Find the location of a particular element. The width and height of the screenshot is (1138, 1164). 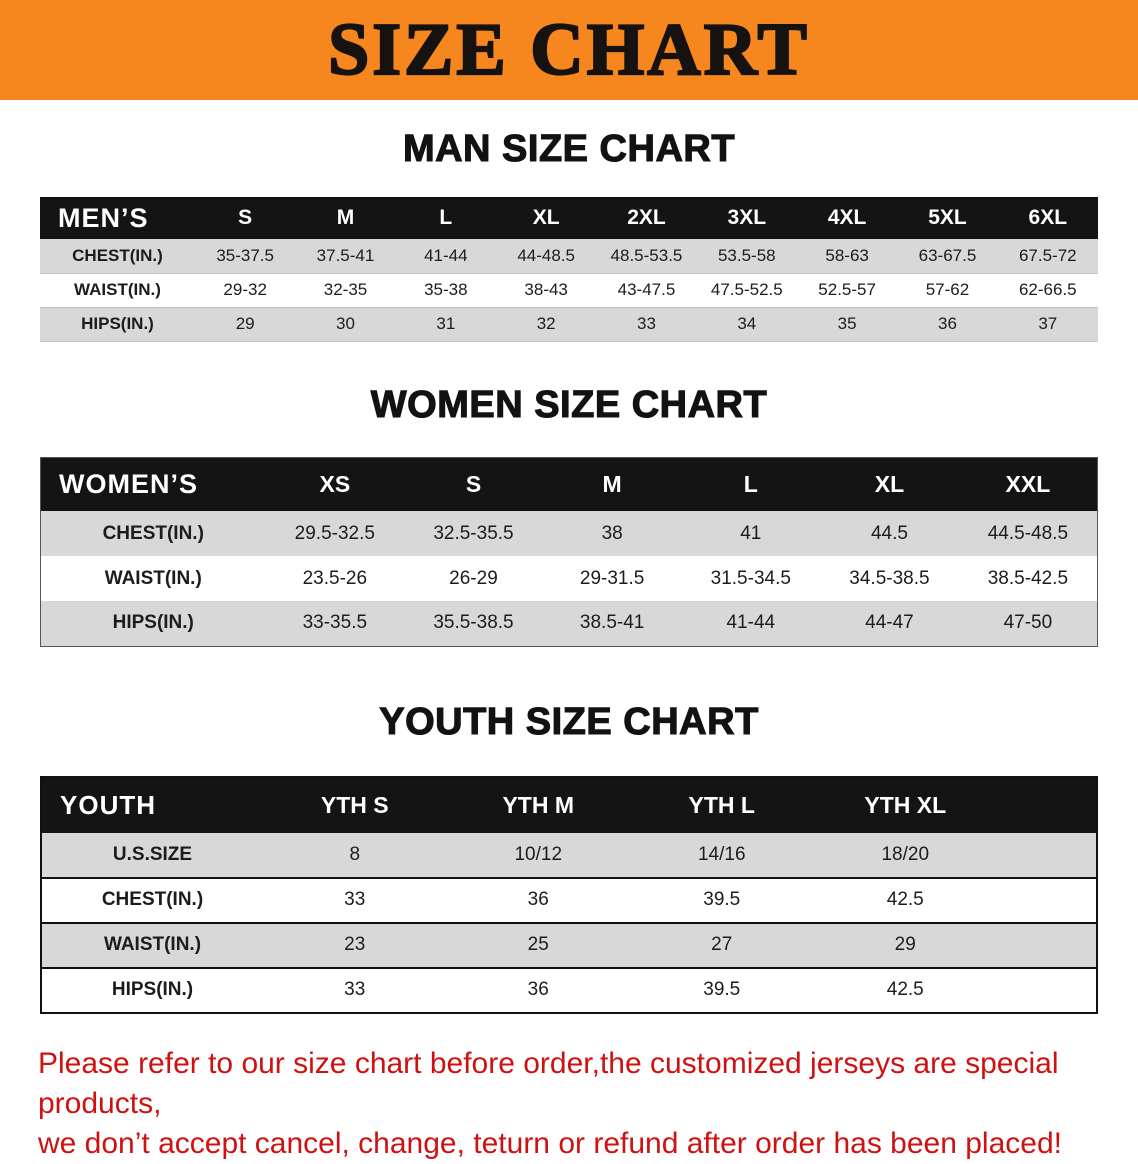

cell-value: 34 is located at coordinates (746, 324).